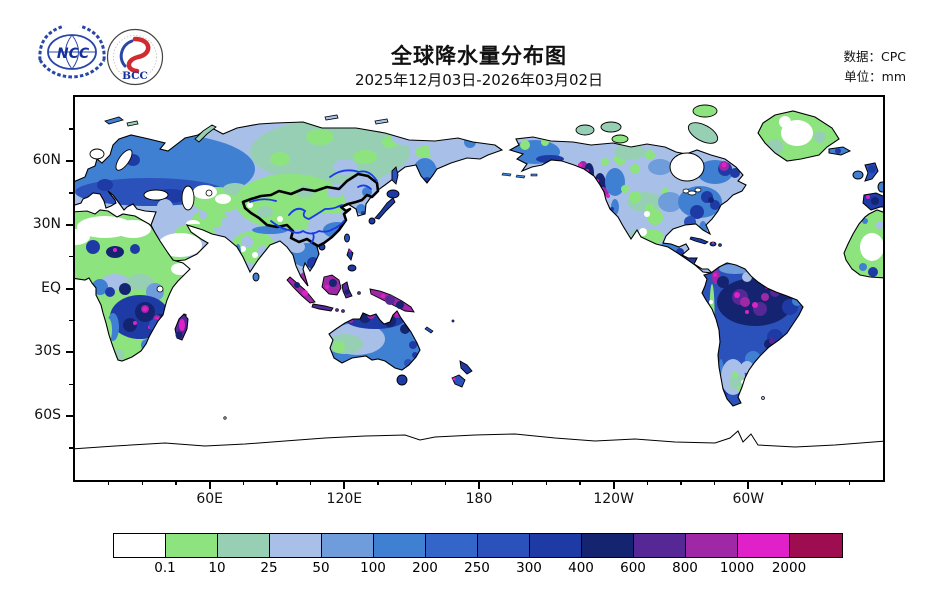  I want to click on lake-victoria, so click(160, 289).